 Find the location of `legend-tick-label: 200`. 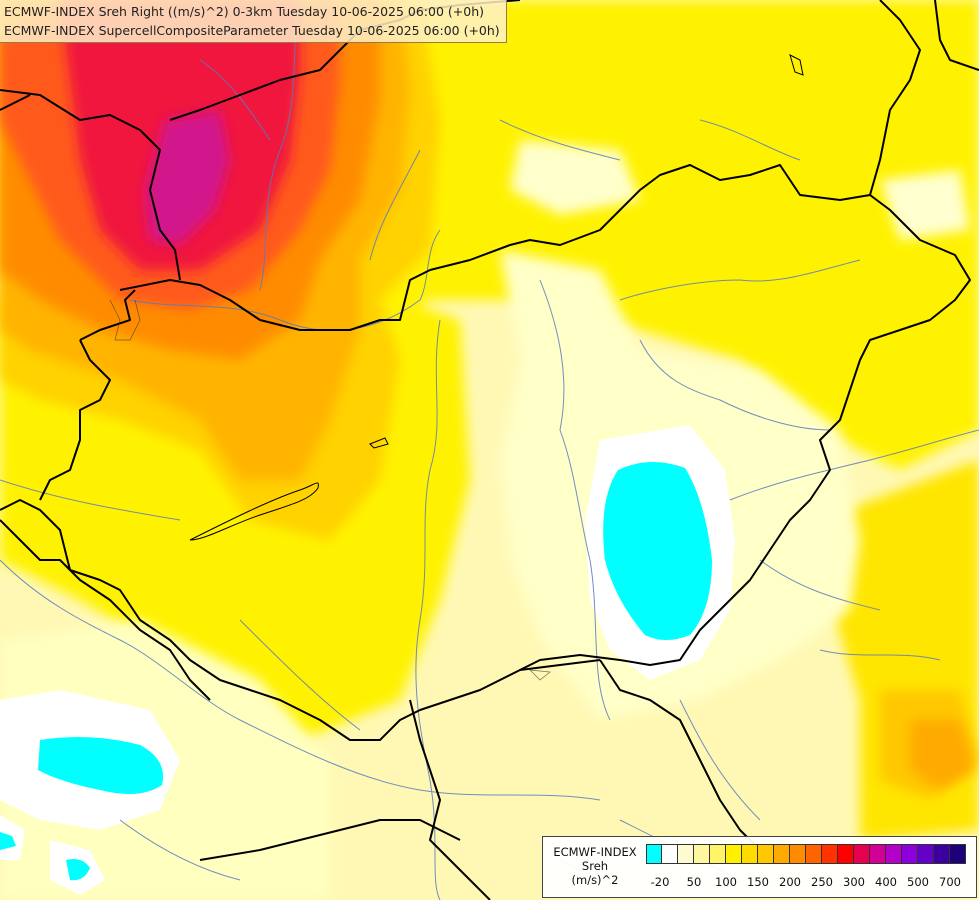

legend-tick-label: 200 is located at coordinates (790, 882).